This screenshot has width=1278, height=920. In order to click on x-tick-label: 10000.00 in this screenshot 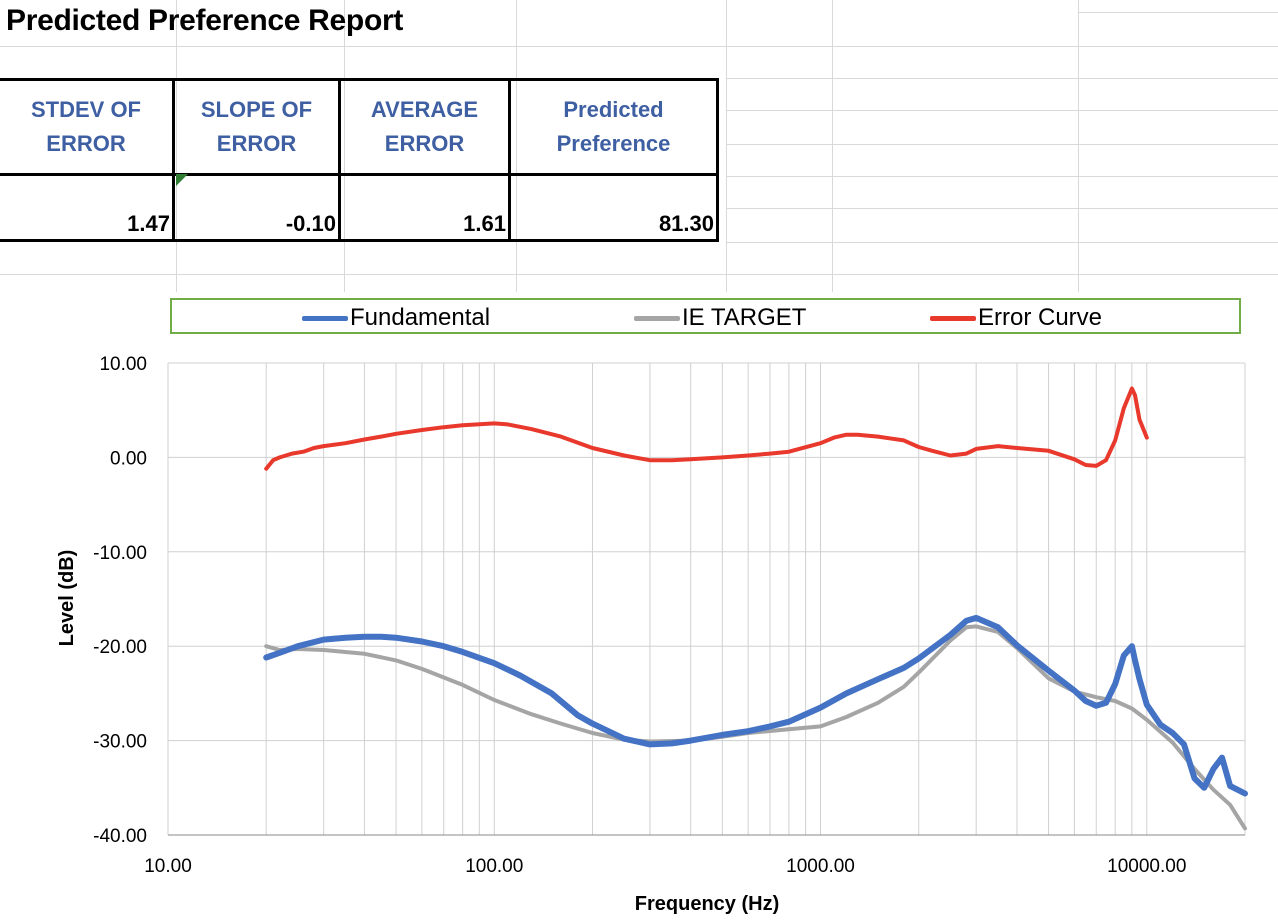, I will do `click(1146, 866)`.